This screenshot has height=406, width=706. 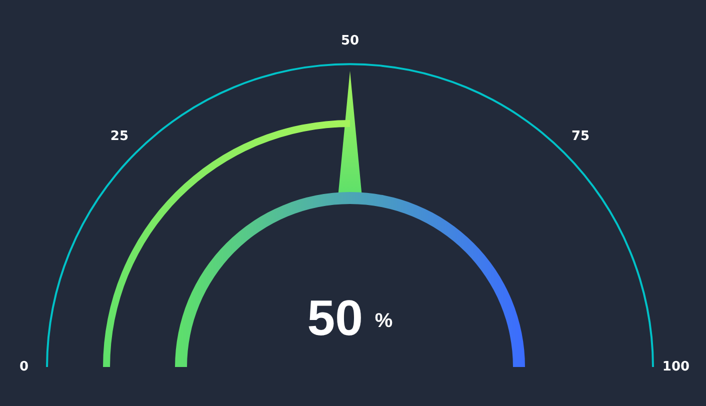 What do you see at coordinates (24, 367) in the screenshot?
I see `text: 0` at bounding box center [24, 367].